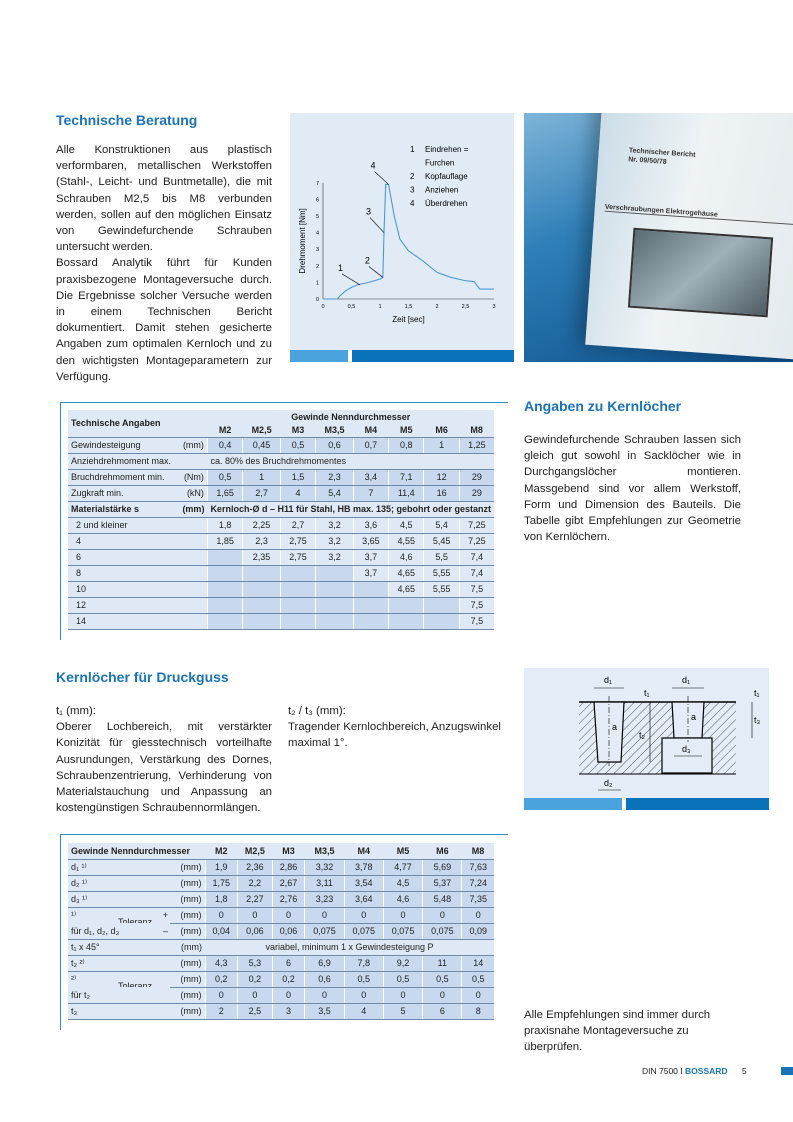 Image resolution: width=793 pixels, height=1122 pixels. I want to click on value-cell: 3,65, so click(370, 541).